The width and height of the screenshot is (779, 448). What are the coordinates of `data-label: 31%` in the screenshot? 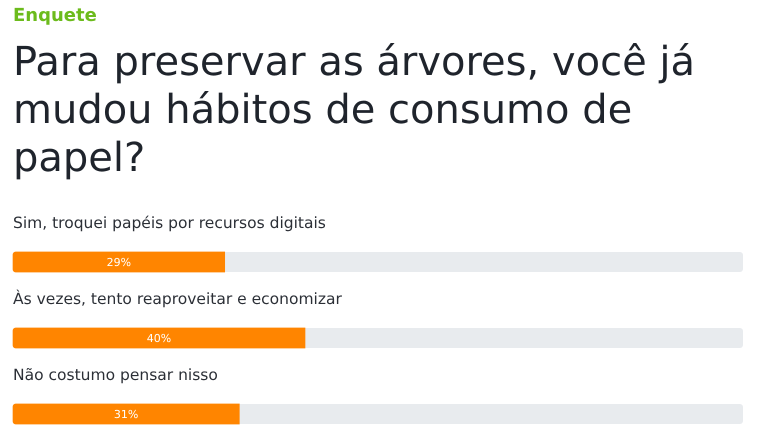 It's located at (126, 414).